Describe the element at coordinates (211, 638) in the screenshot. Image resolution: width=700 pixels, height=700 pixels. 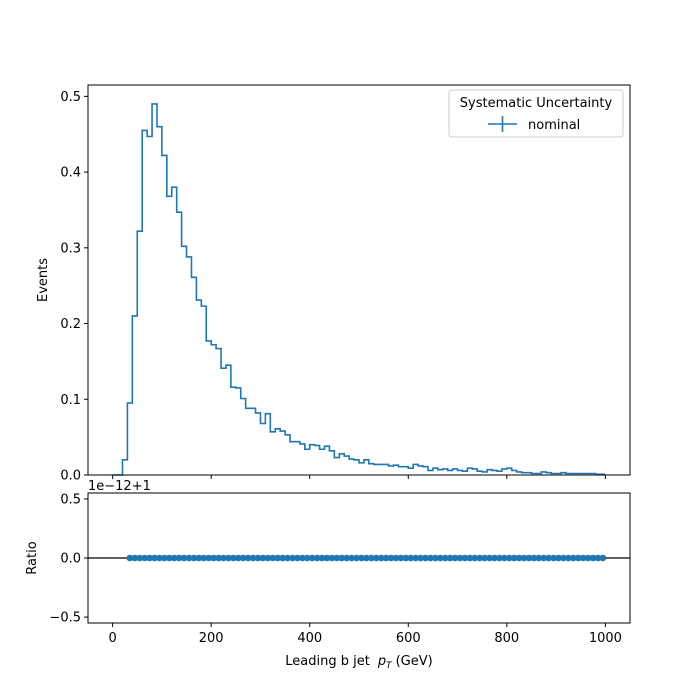
I see `x-tick-label: 200` at that location.